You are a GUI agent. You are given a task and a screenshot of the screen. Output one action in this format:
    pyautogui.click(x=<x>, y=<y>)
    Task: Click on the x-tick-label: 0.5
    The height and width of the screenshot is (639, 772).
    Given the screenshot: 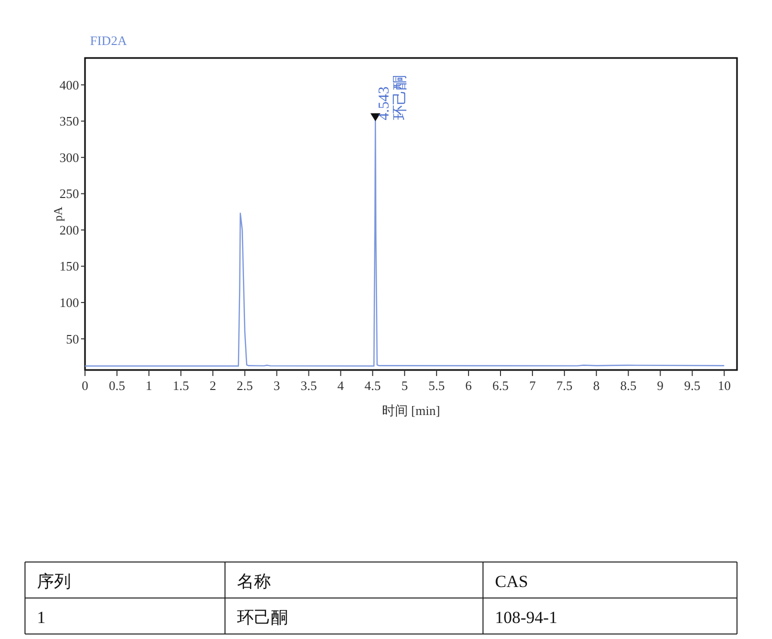 What is the action you would take?
    pyautogui.click(x=117, y=385)
    